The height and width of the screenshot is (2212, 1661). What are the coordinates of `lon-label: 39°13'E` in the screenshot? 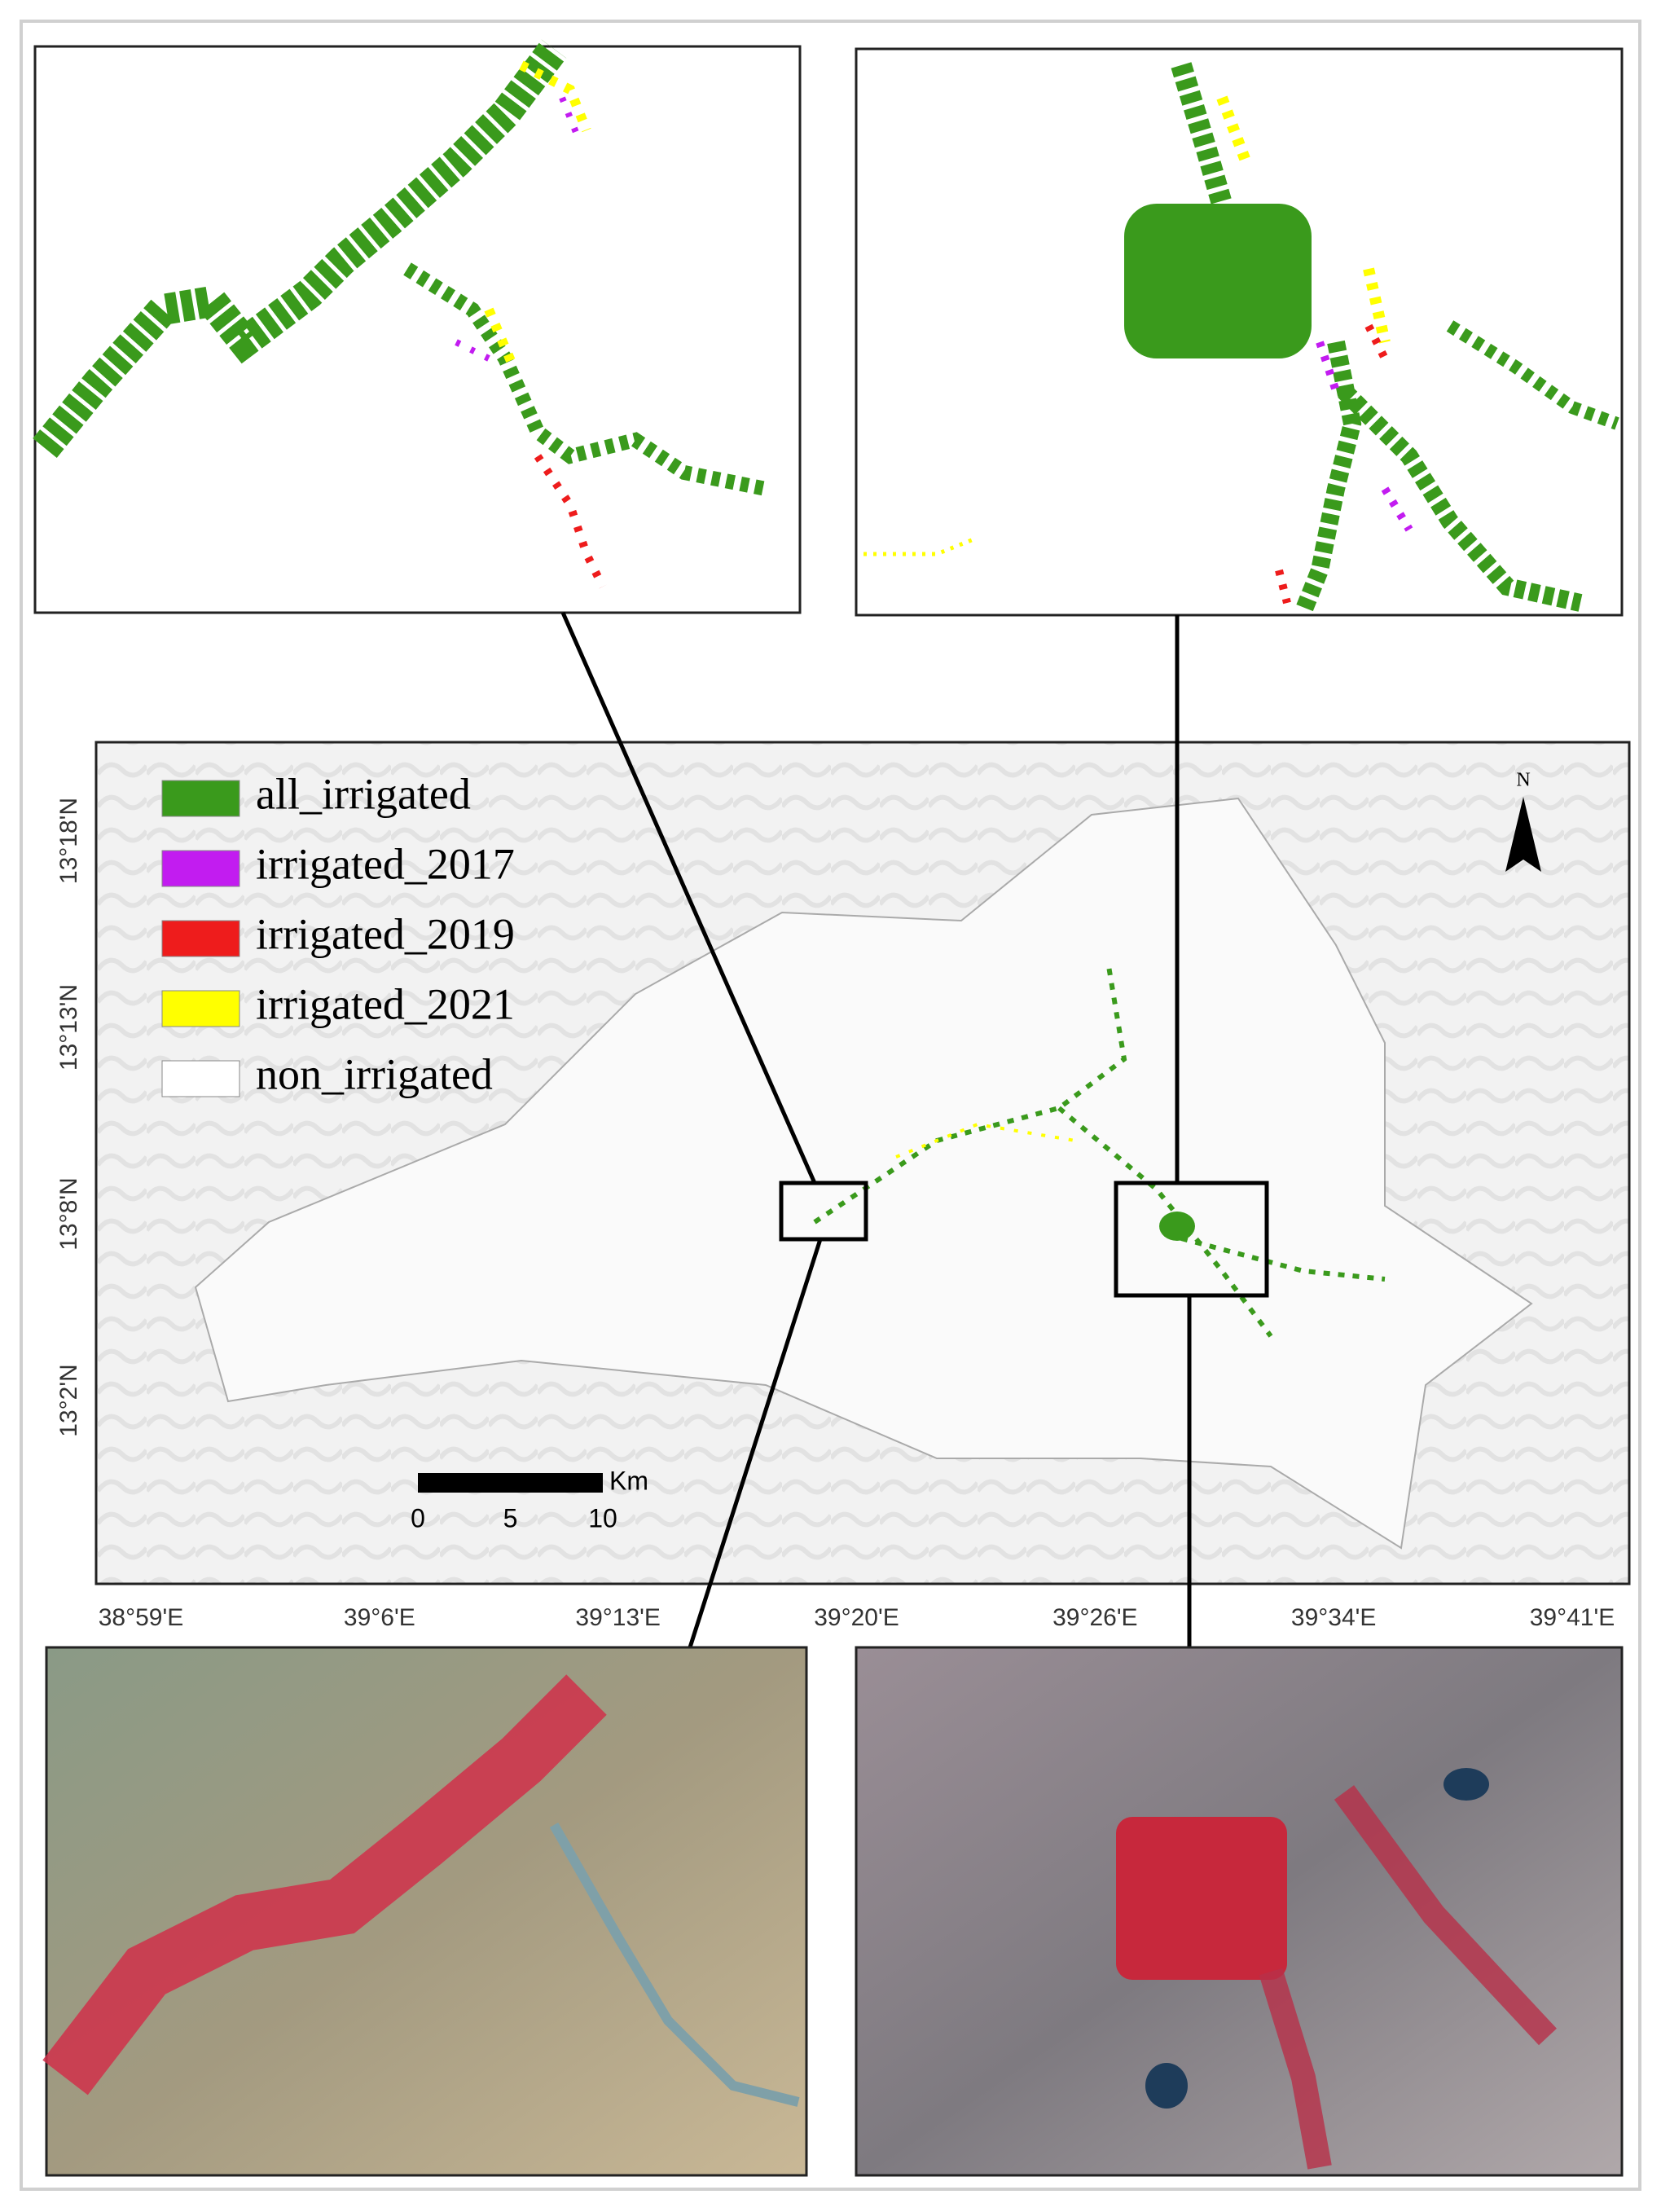 It's located at (617, 1617).